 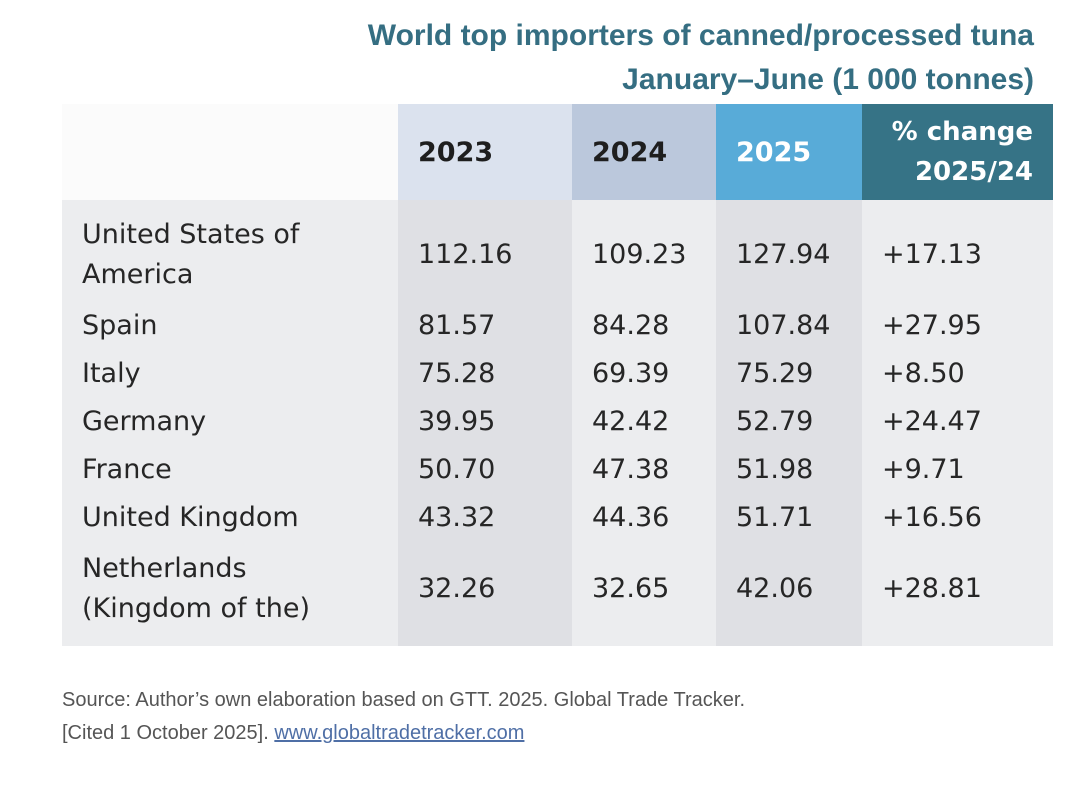 I want to click on table-row: Spain 81.57 84.28 107.84 +27.95, so click(x=557, y=326).